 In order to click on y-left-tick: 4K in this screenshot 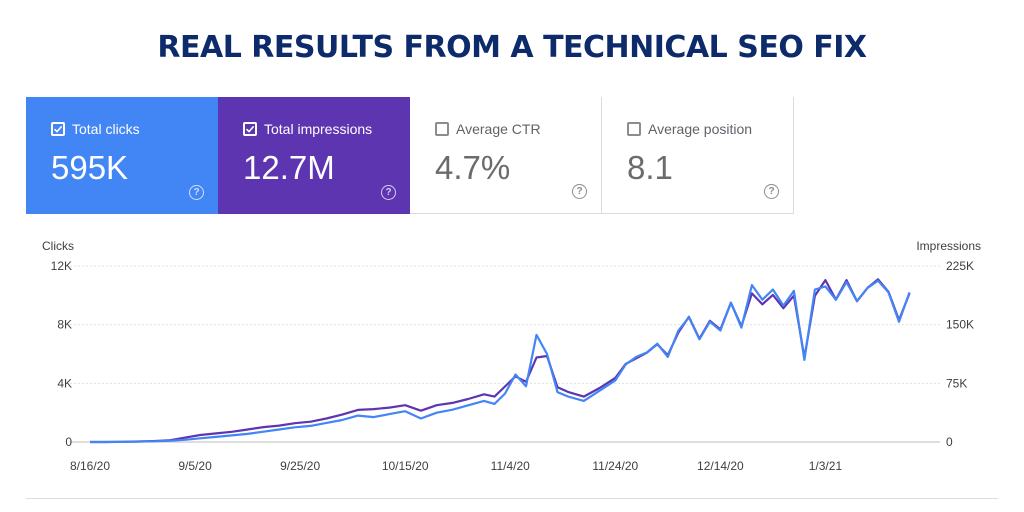, I will do `click(64, 383)`.